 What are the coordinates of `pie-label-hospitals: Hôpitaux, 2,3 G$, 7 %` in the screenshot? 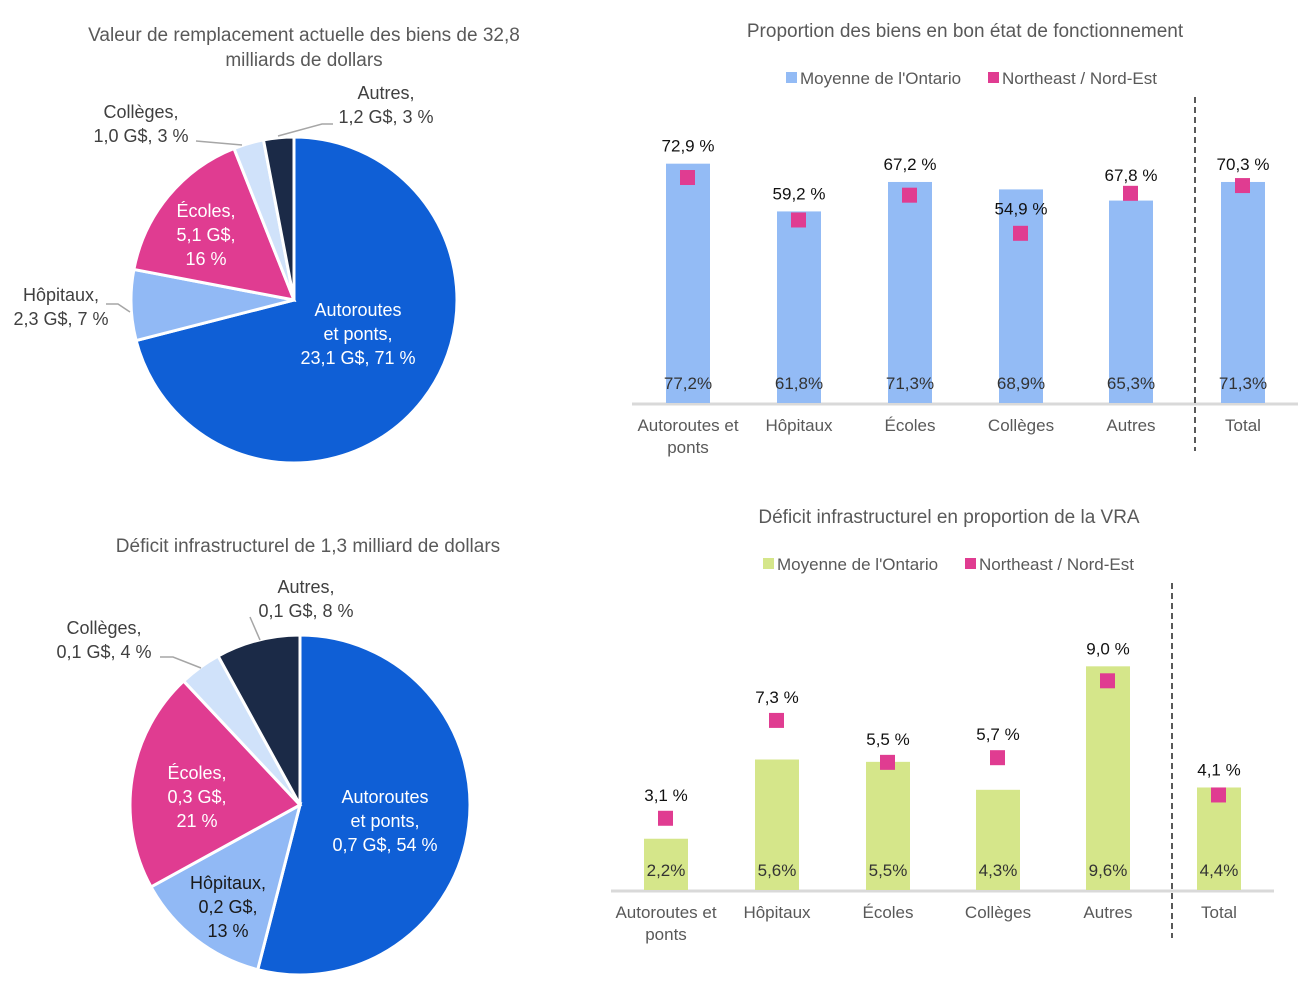 It's located at (60, 307).